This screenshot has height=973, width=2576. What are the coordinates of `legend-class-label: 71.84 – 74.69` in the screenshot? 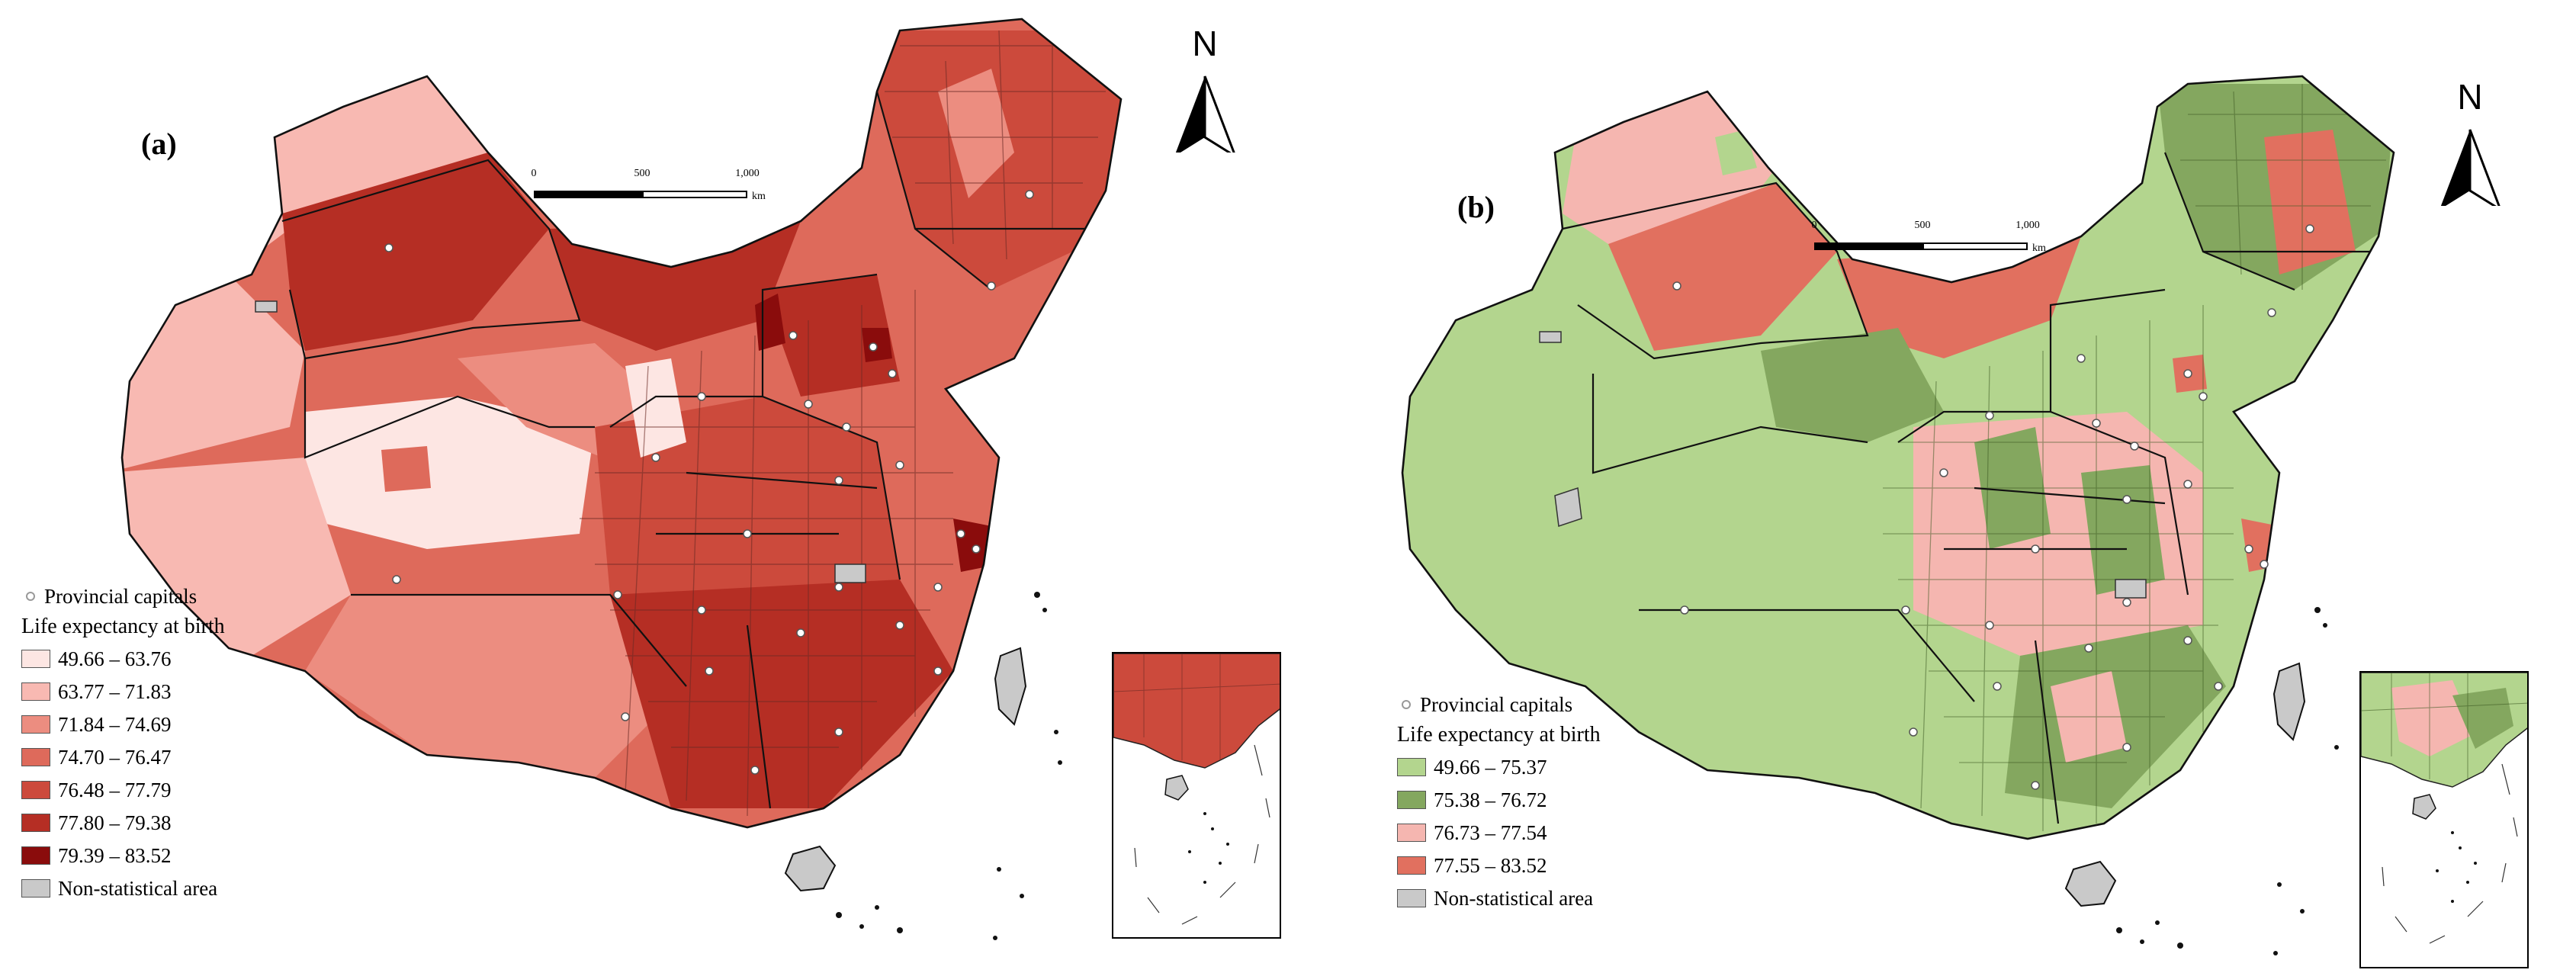 It's located at (115, 724).